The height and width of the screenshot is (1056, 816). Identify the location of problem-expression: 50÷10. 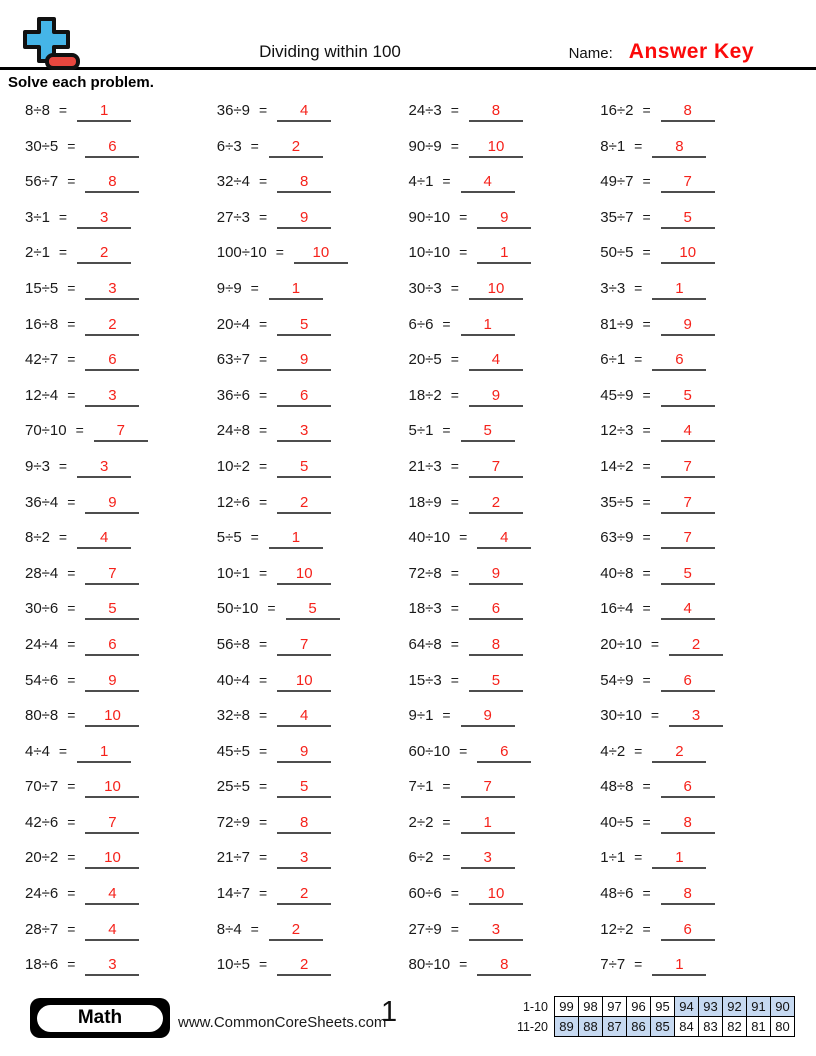
(237, 609).